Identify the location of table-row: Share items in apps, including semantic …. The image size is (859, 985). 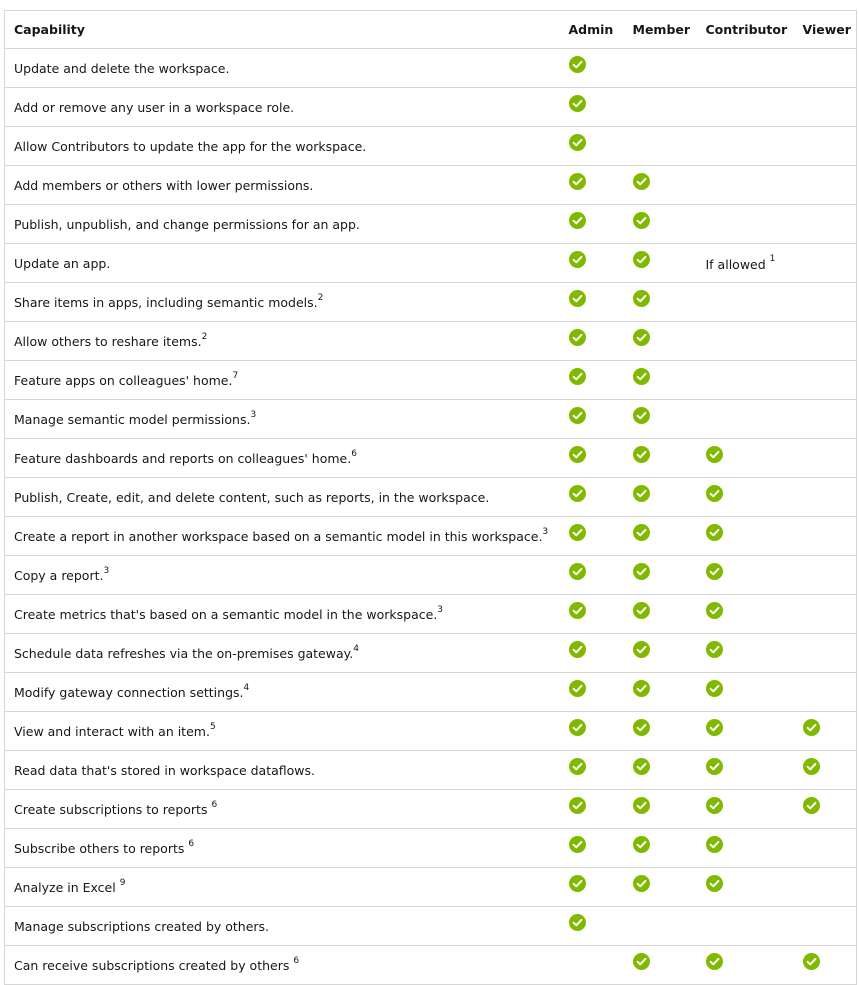
(430, 302).